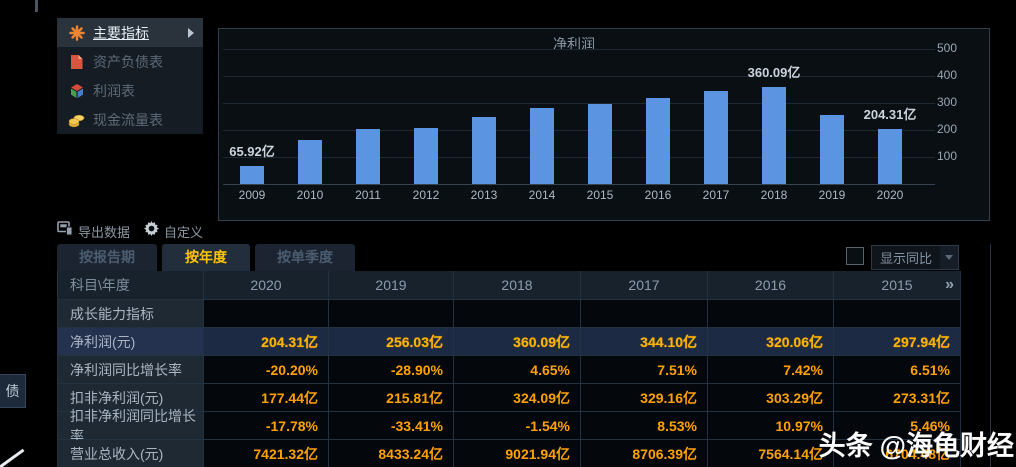 The image size is (1016, 467). I want to click on row-label: 扣非净利润(元), so click(131, 398).